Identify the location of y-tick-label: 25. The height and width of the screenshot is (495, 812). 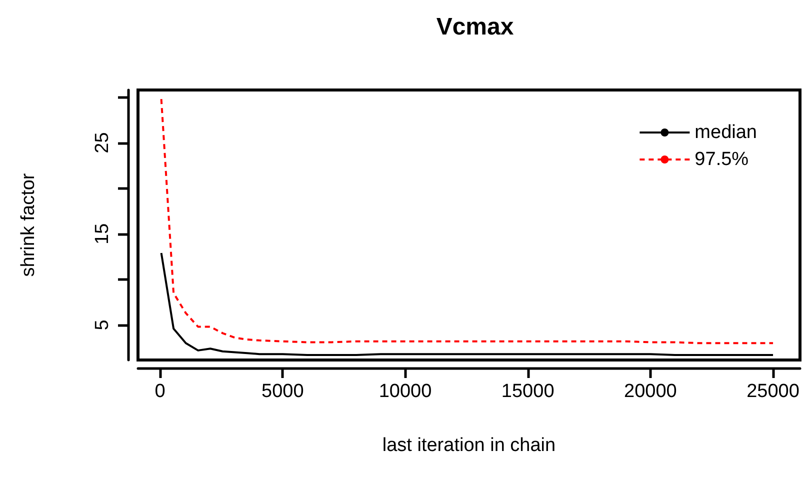
(102, 143).